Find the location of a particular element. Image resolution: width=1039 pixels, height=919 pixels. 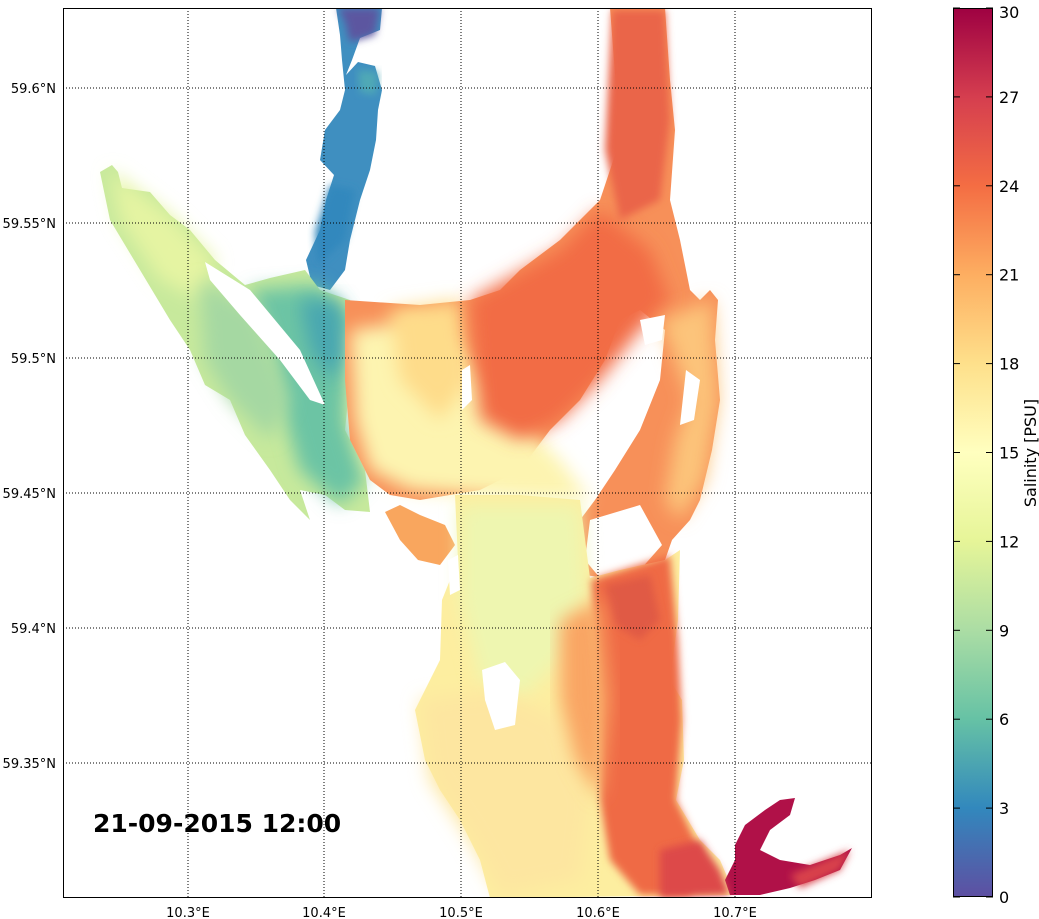

northwest-arm is located at coordinates (235, 342).